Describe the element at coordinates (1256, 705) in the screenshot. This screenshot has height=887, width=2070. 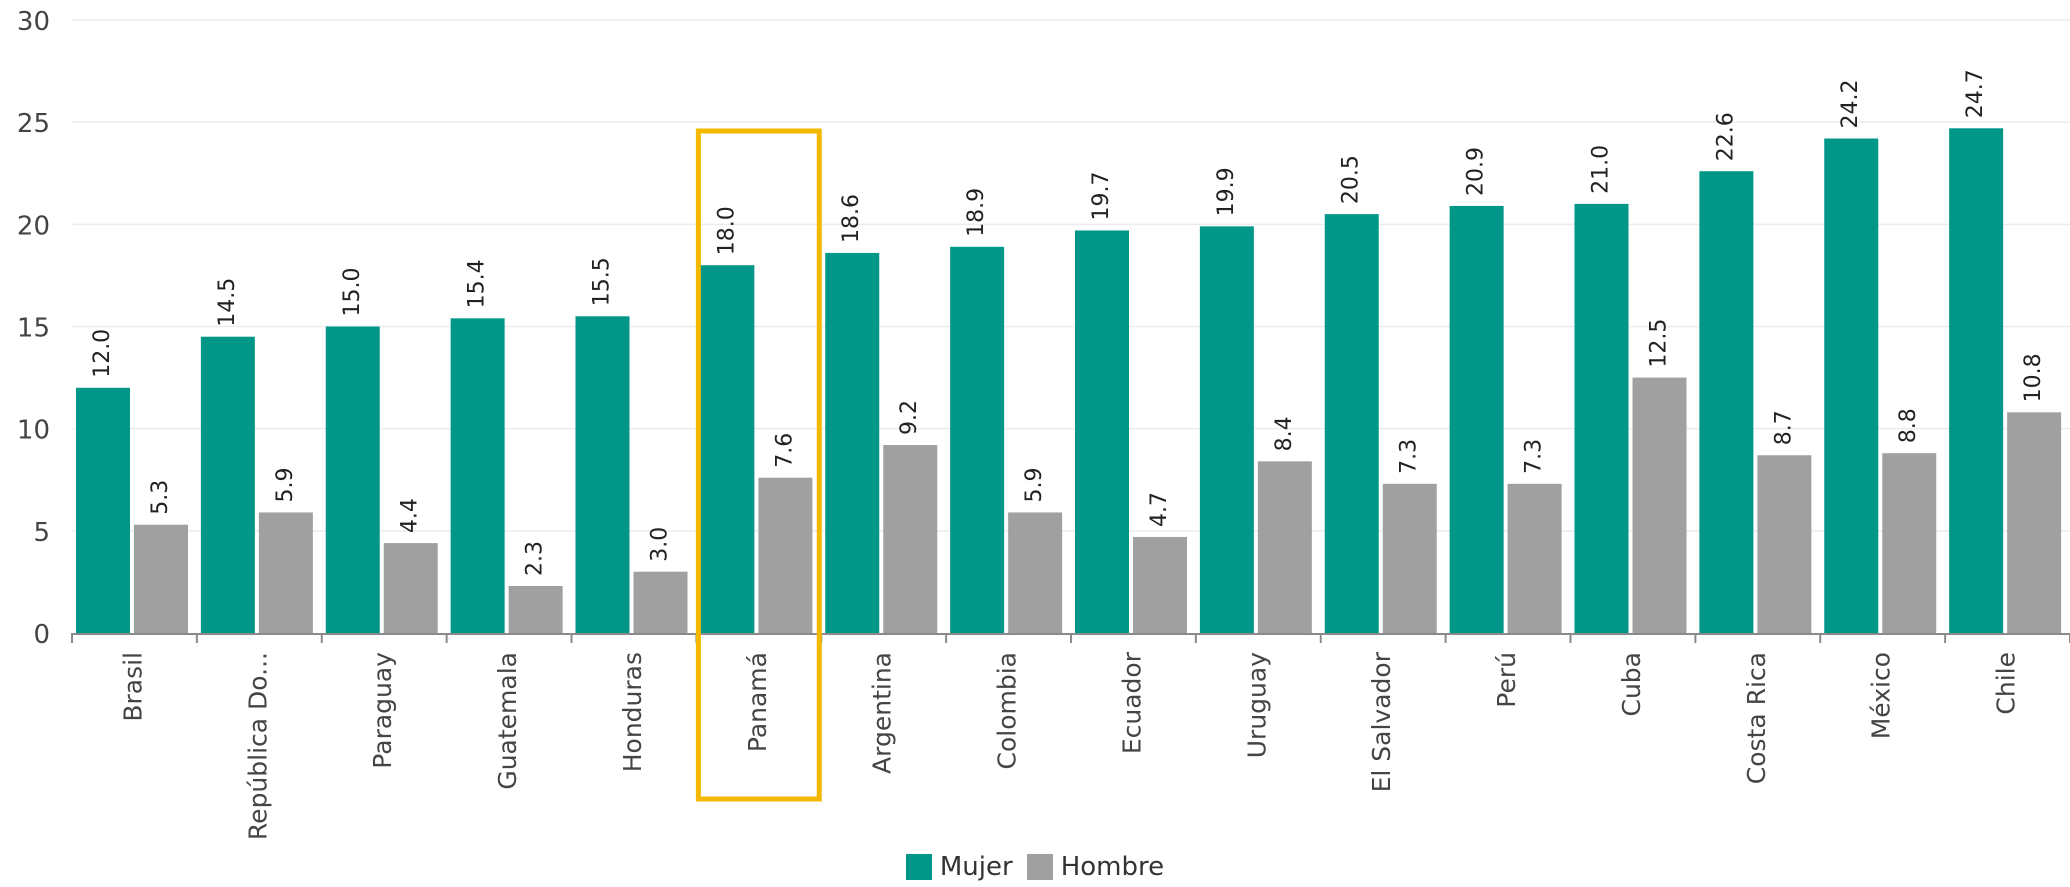
I see `x-tick-label: Uruguay` at that location.